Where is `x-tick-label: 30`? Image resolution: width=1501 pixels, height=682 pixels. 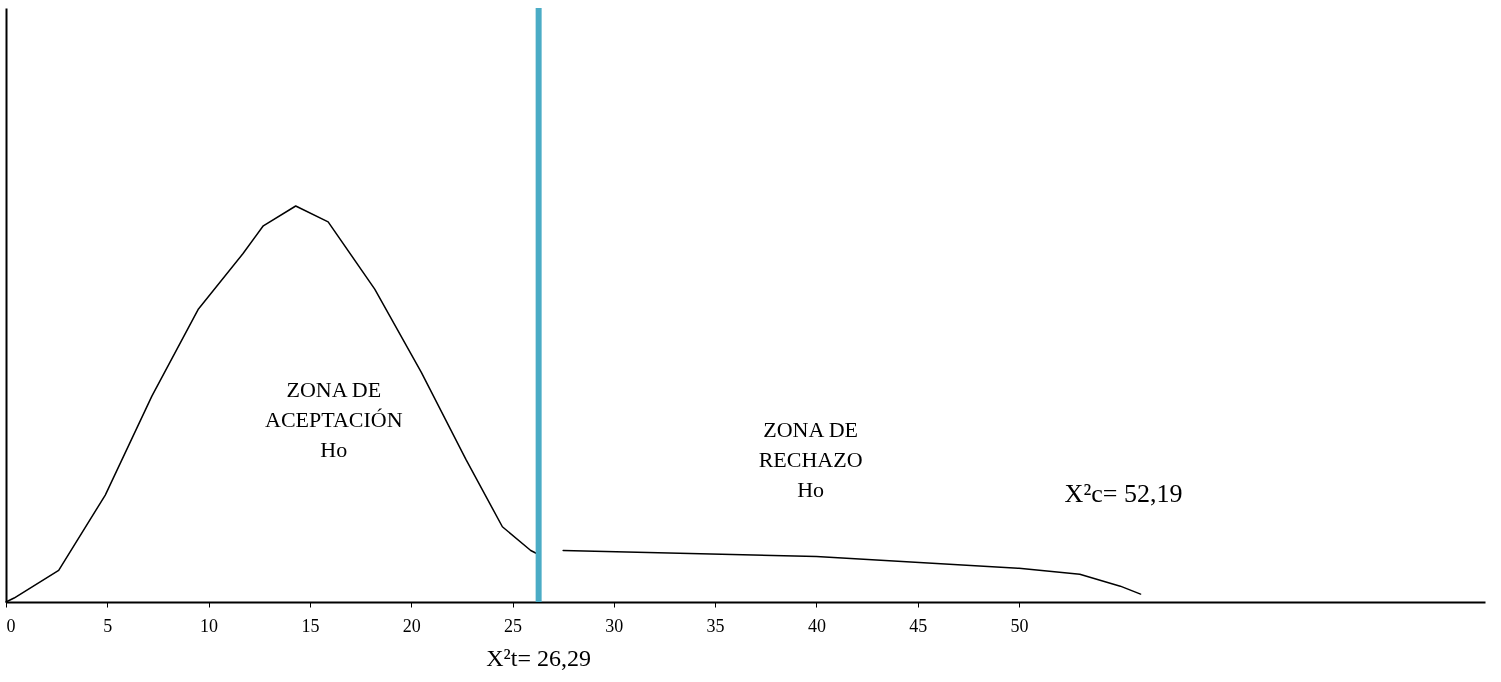 x-tick-label: 30 is located at coordinates (614, 625).